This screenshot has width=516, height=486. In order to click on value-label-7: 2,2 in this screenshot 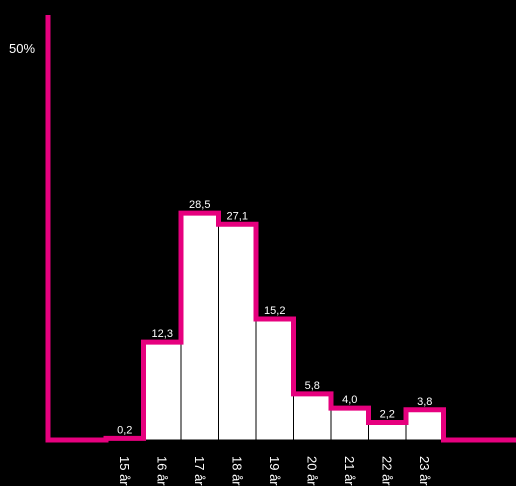, I will do `click(387, 414)`.